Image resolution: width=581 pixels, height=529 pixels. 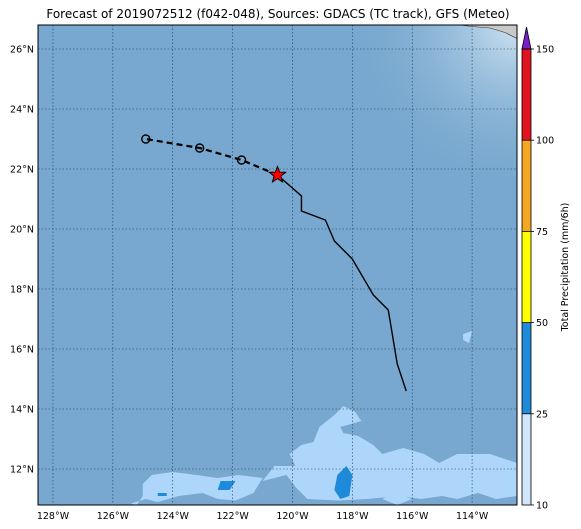 What do you see at coordinates (545, 141) in the screenshot?
I see `colorbar-tick-label: 100` at bounding box center [545, 141].